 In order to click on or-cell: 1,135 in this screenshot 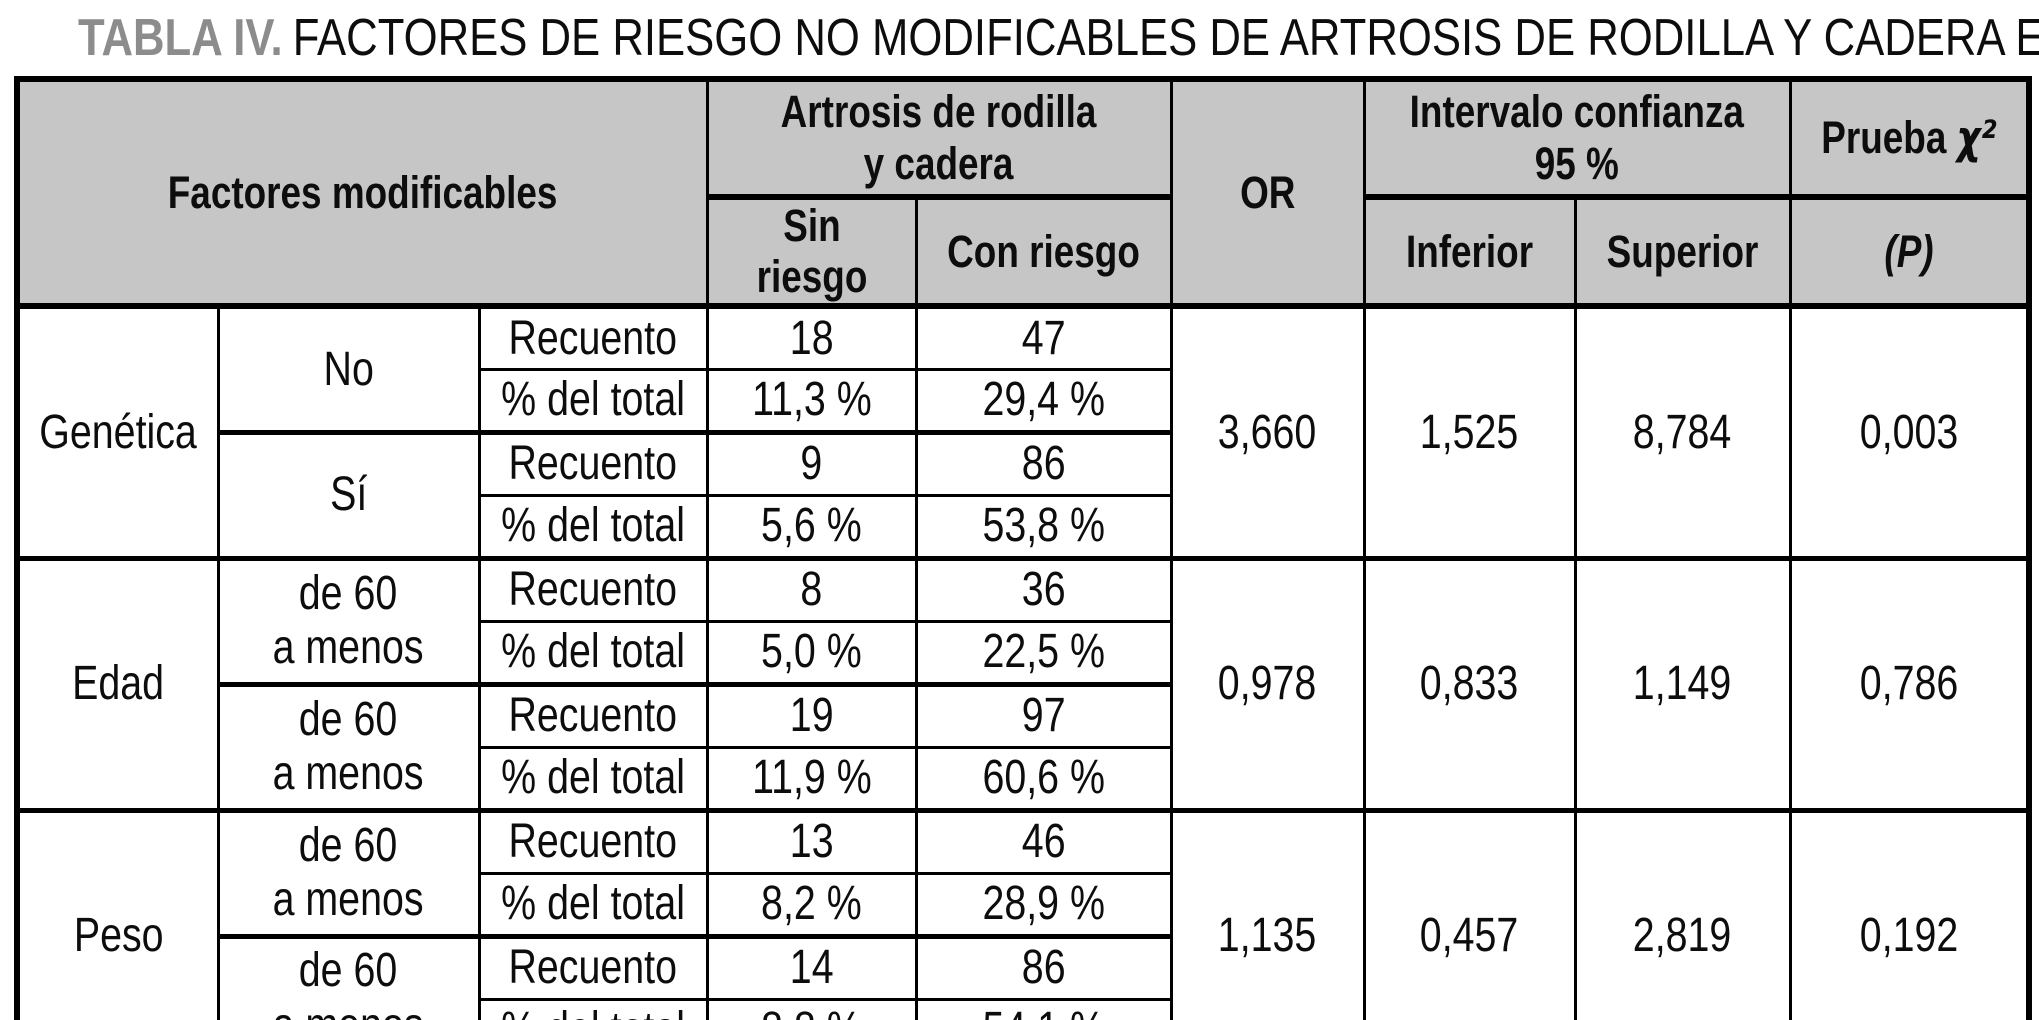, I will do `click(1267, 914)`.